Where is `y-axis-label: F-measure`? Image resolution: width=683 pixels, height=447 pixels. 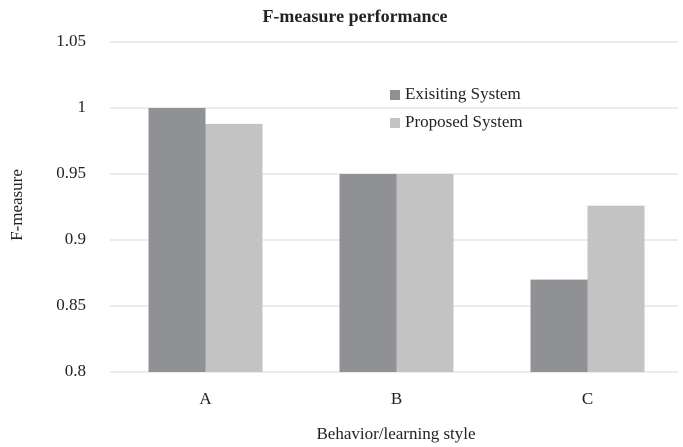
y-axis-label: F-measure is located at coordinates (16, 205).